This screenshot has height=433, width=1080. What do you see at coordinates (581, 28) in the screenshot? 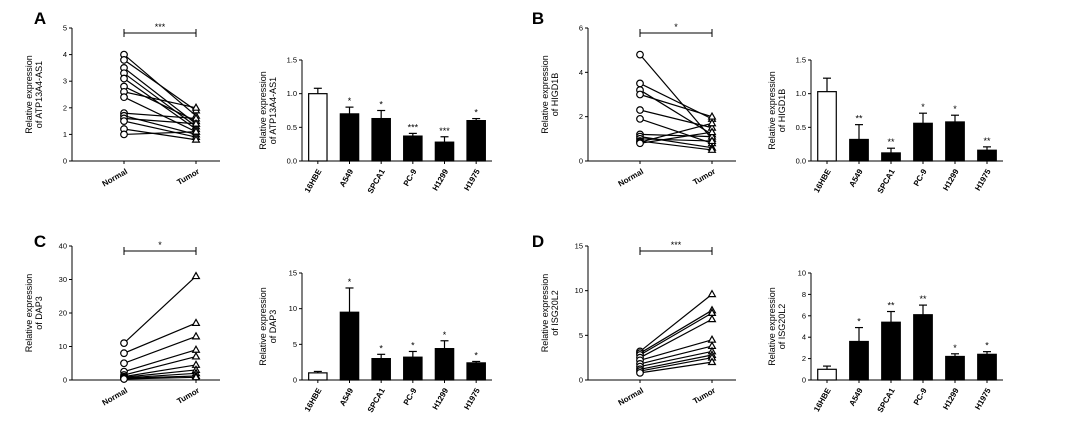
I see `y-tick-label: 6` at bounding box center [581, 28].